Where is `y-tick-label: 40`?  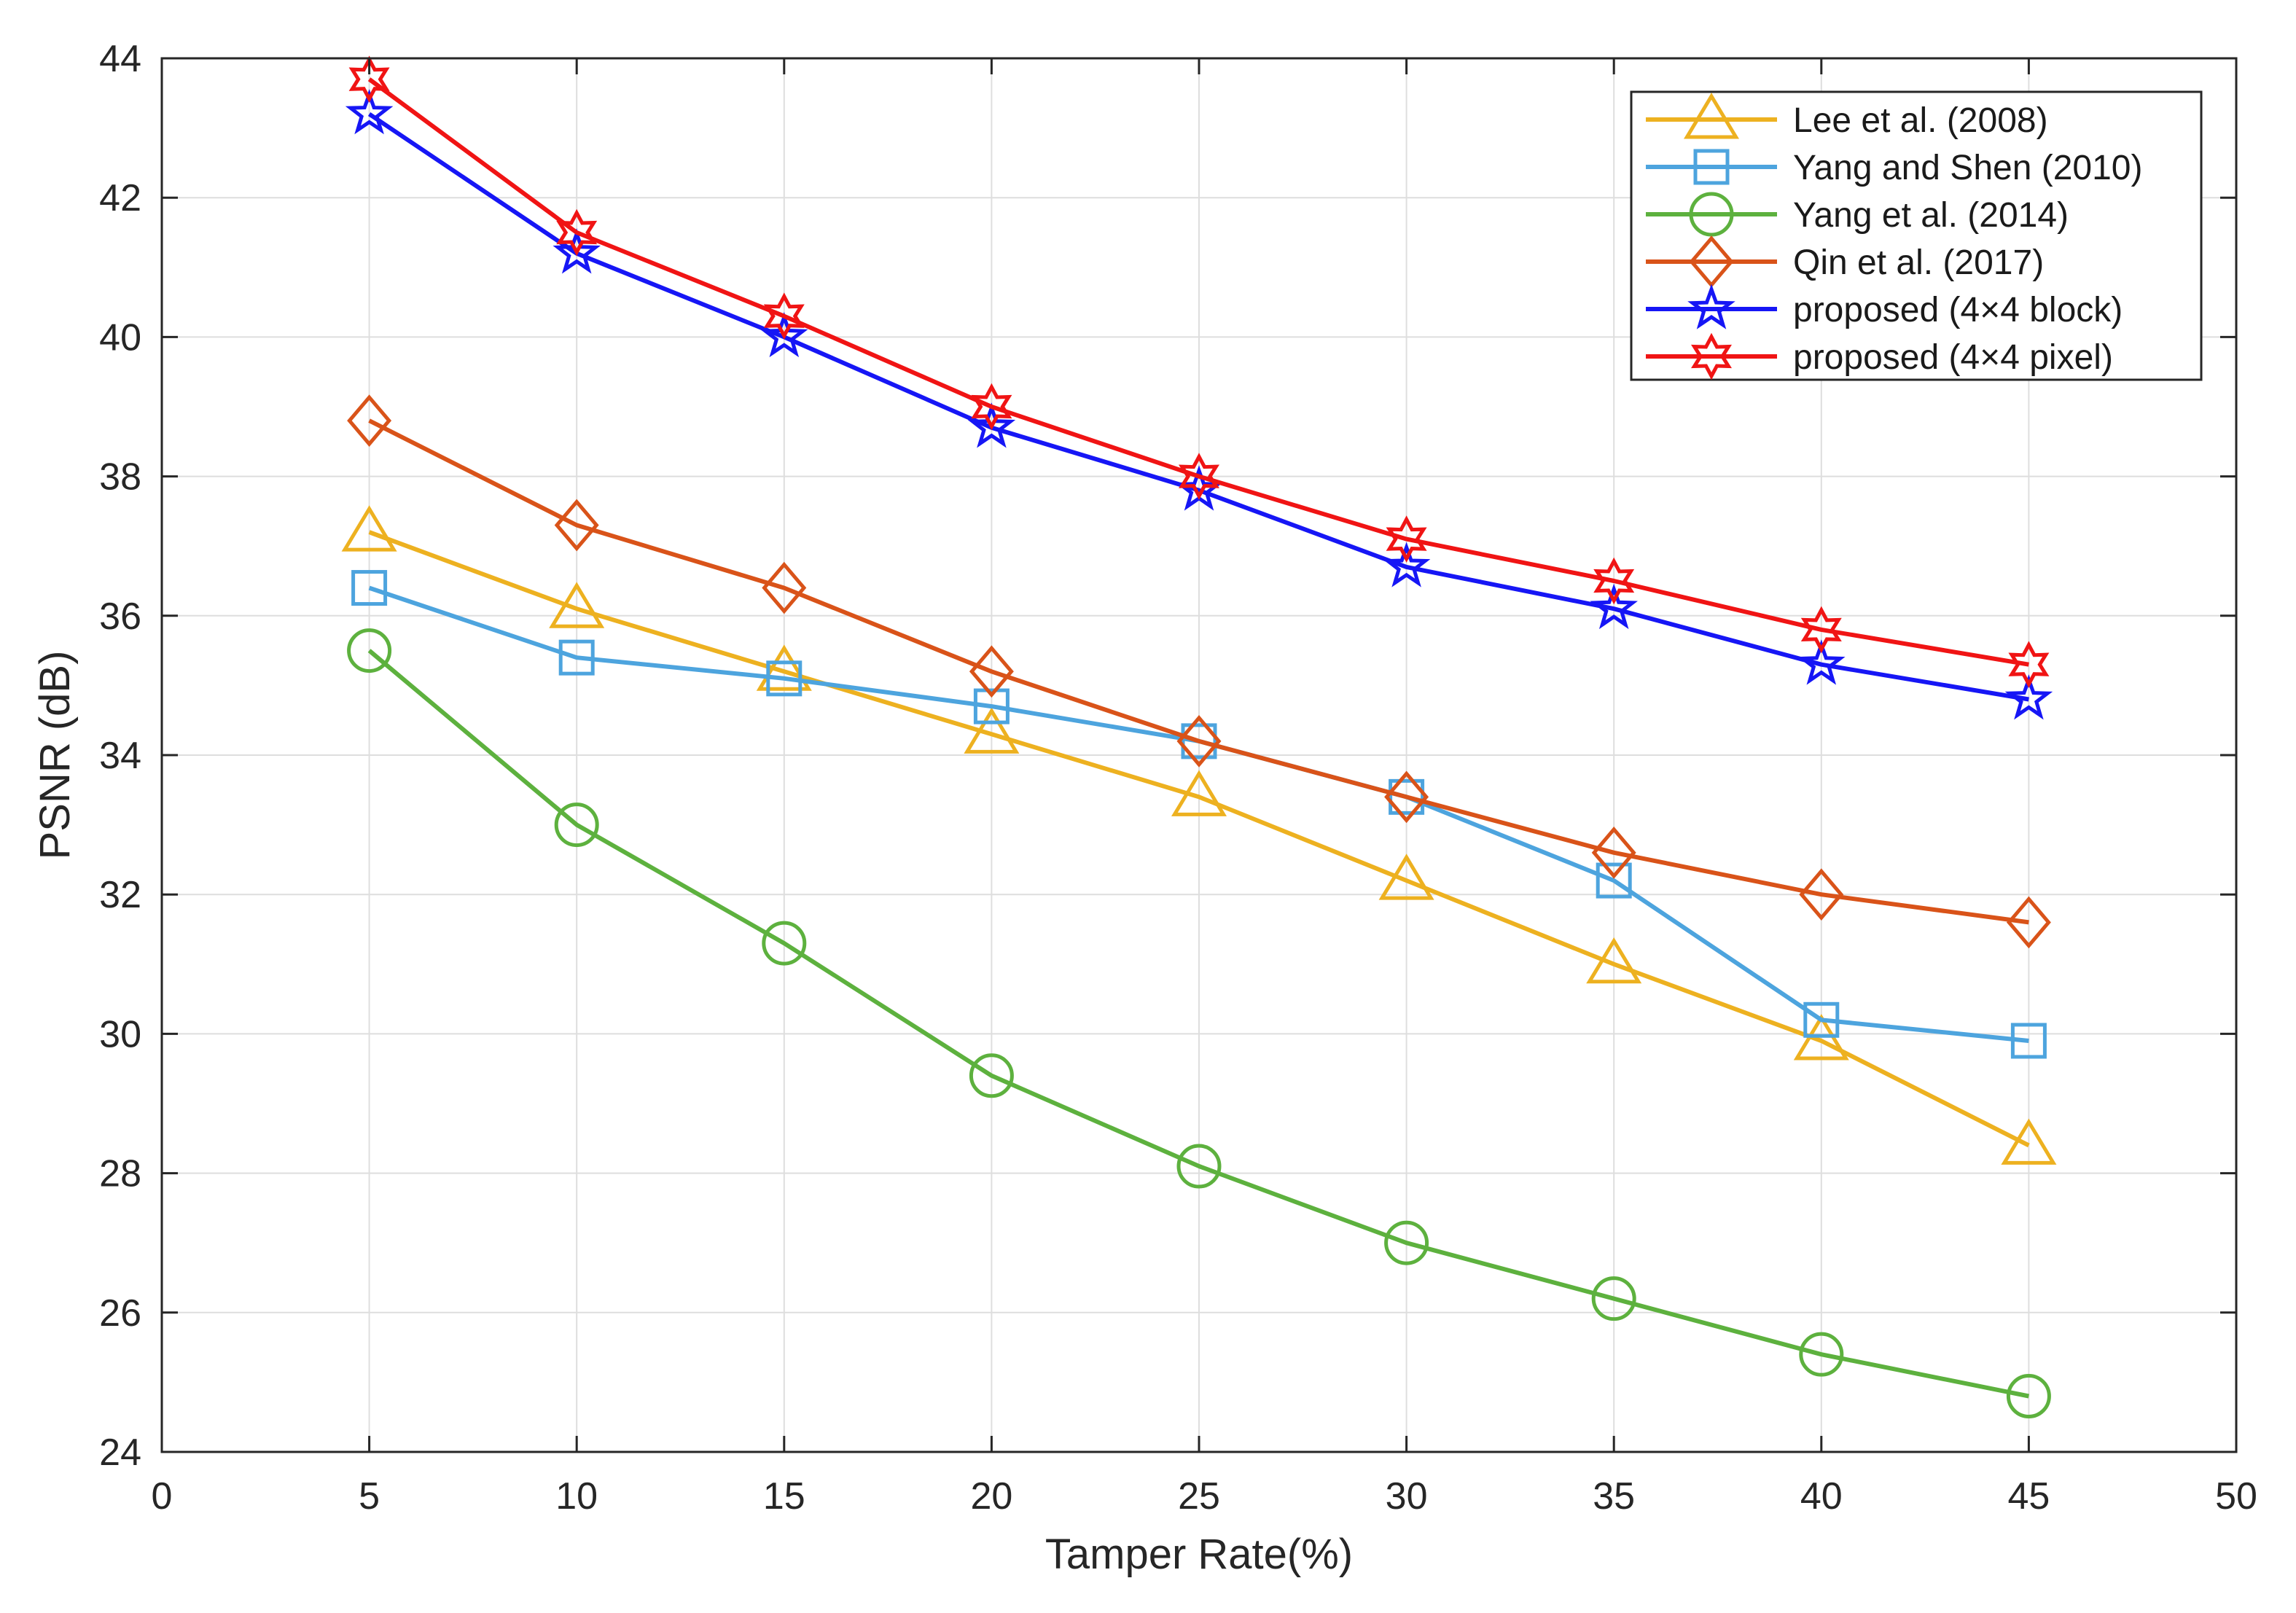 y-tick-label: 40 is located at coordinates (120, 337).